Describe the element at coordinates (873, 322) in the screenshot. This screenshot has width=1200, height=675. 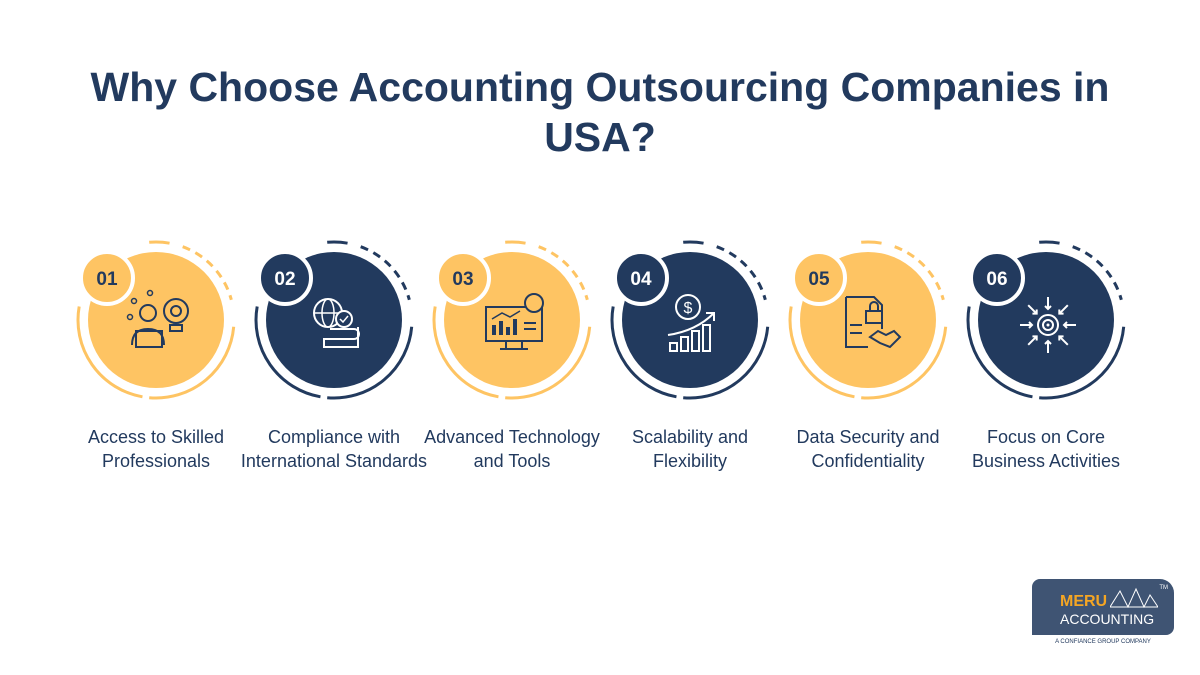
I see `document-lock-handshake-icon` at that location.